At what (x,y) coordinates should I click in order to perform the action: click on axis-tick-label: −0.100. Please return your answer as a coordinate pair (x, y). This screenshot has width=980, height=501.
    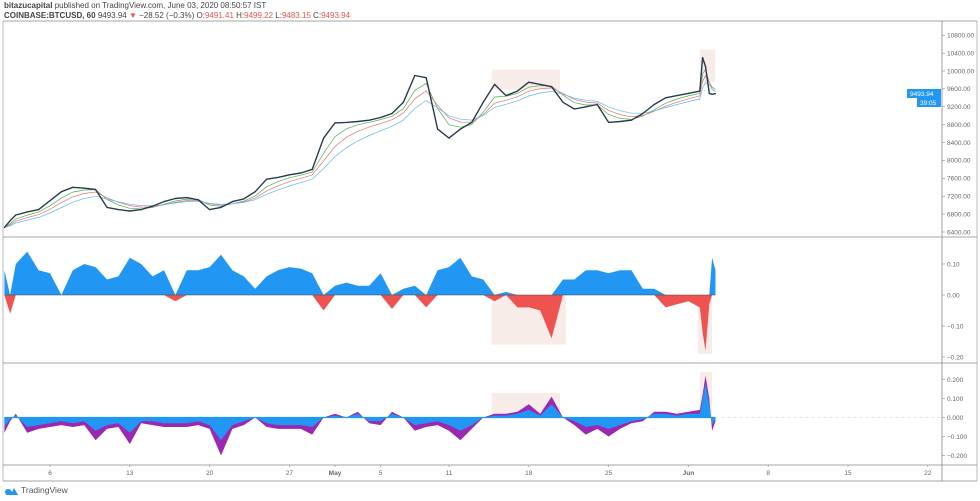
    Looking at the image, I should click on (957, 437).